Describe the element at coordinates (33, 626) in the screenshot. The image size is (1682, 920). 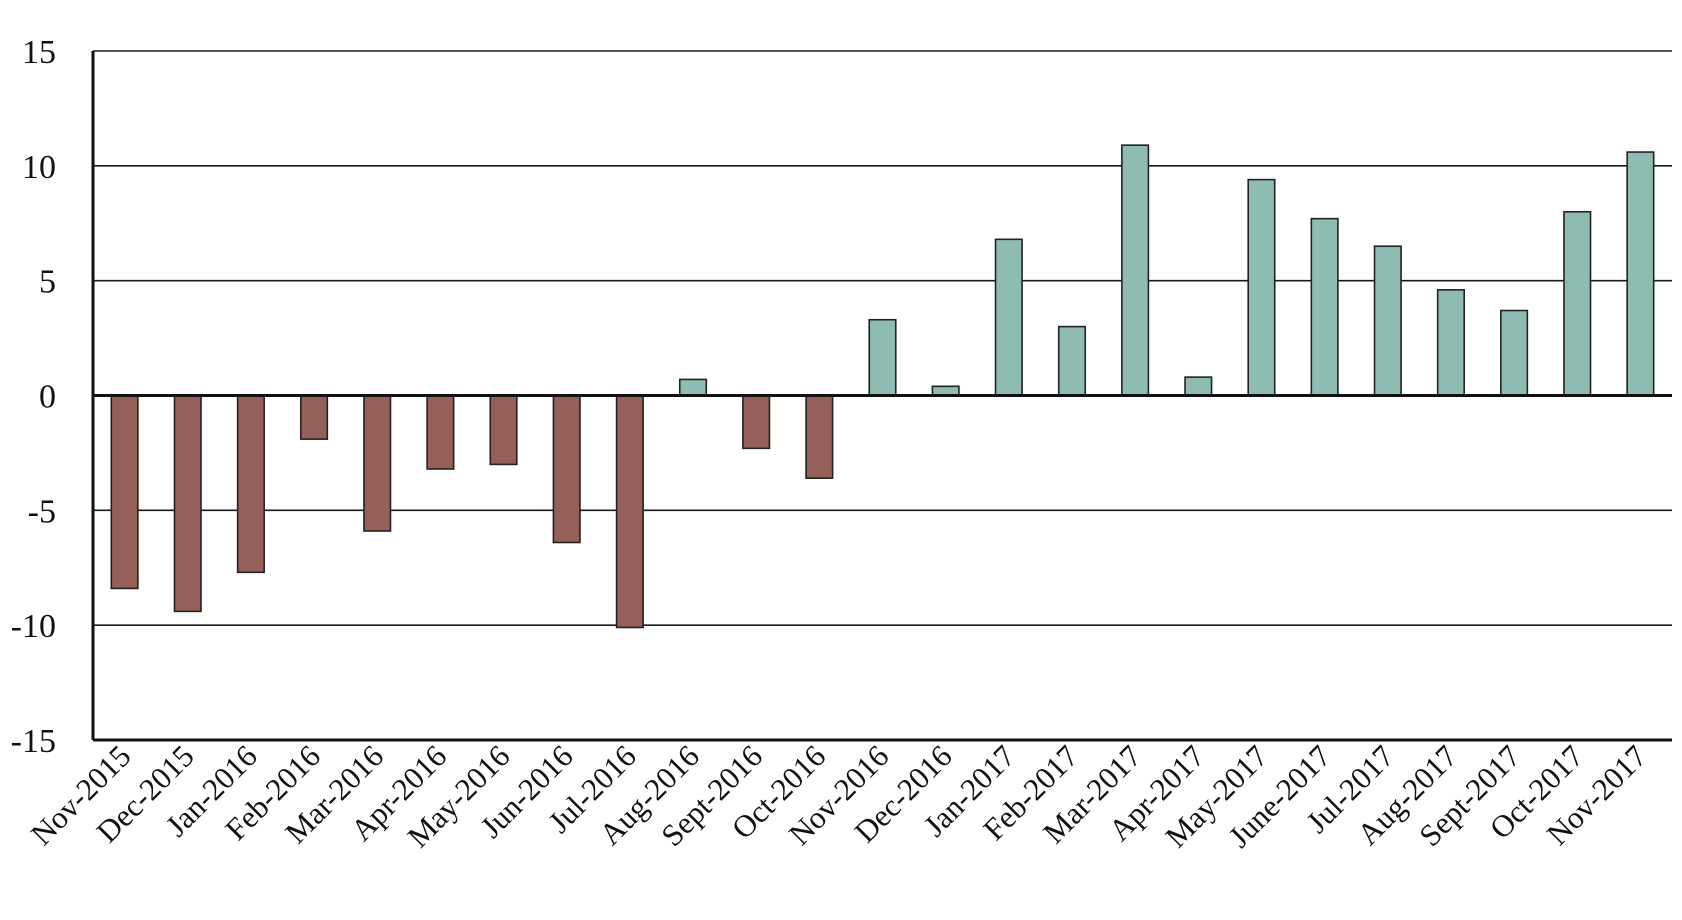
I see `y-tick-label: -10` at that location.